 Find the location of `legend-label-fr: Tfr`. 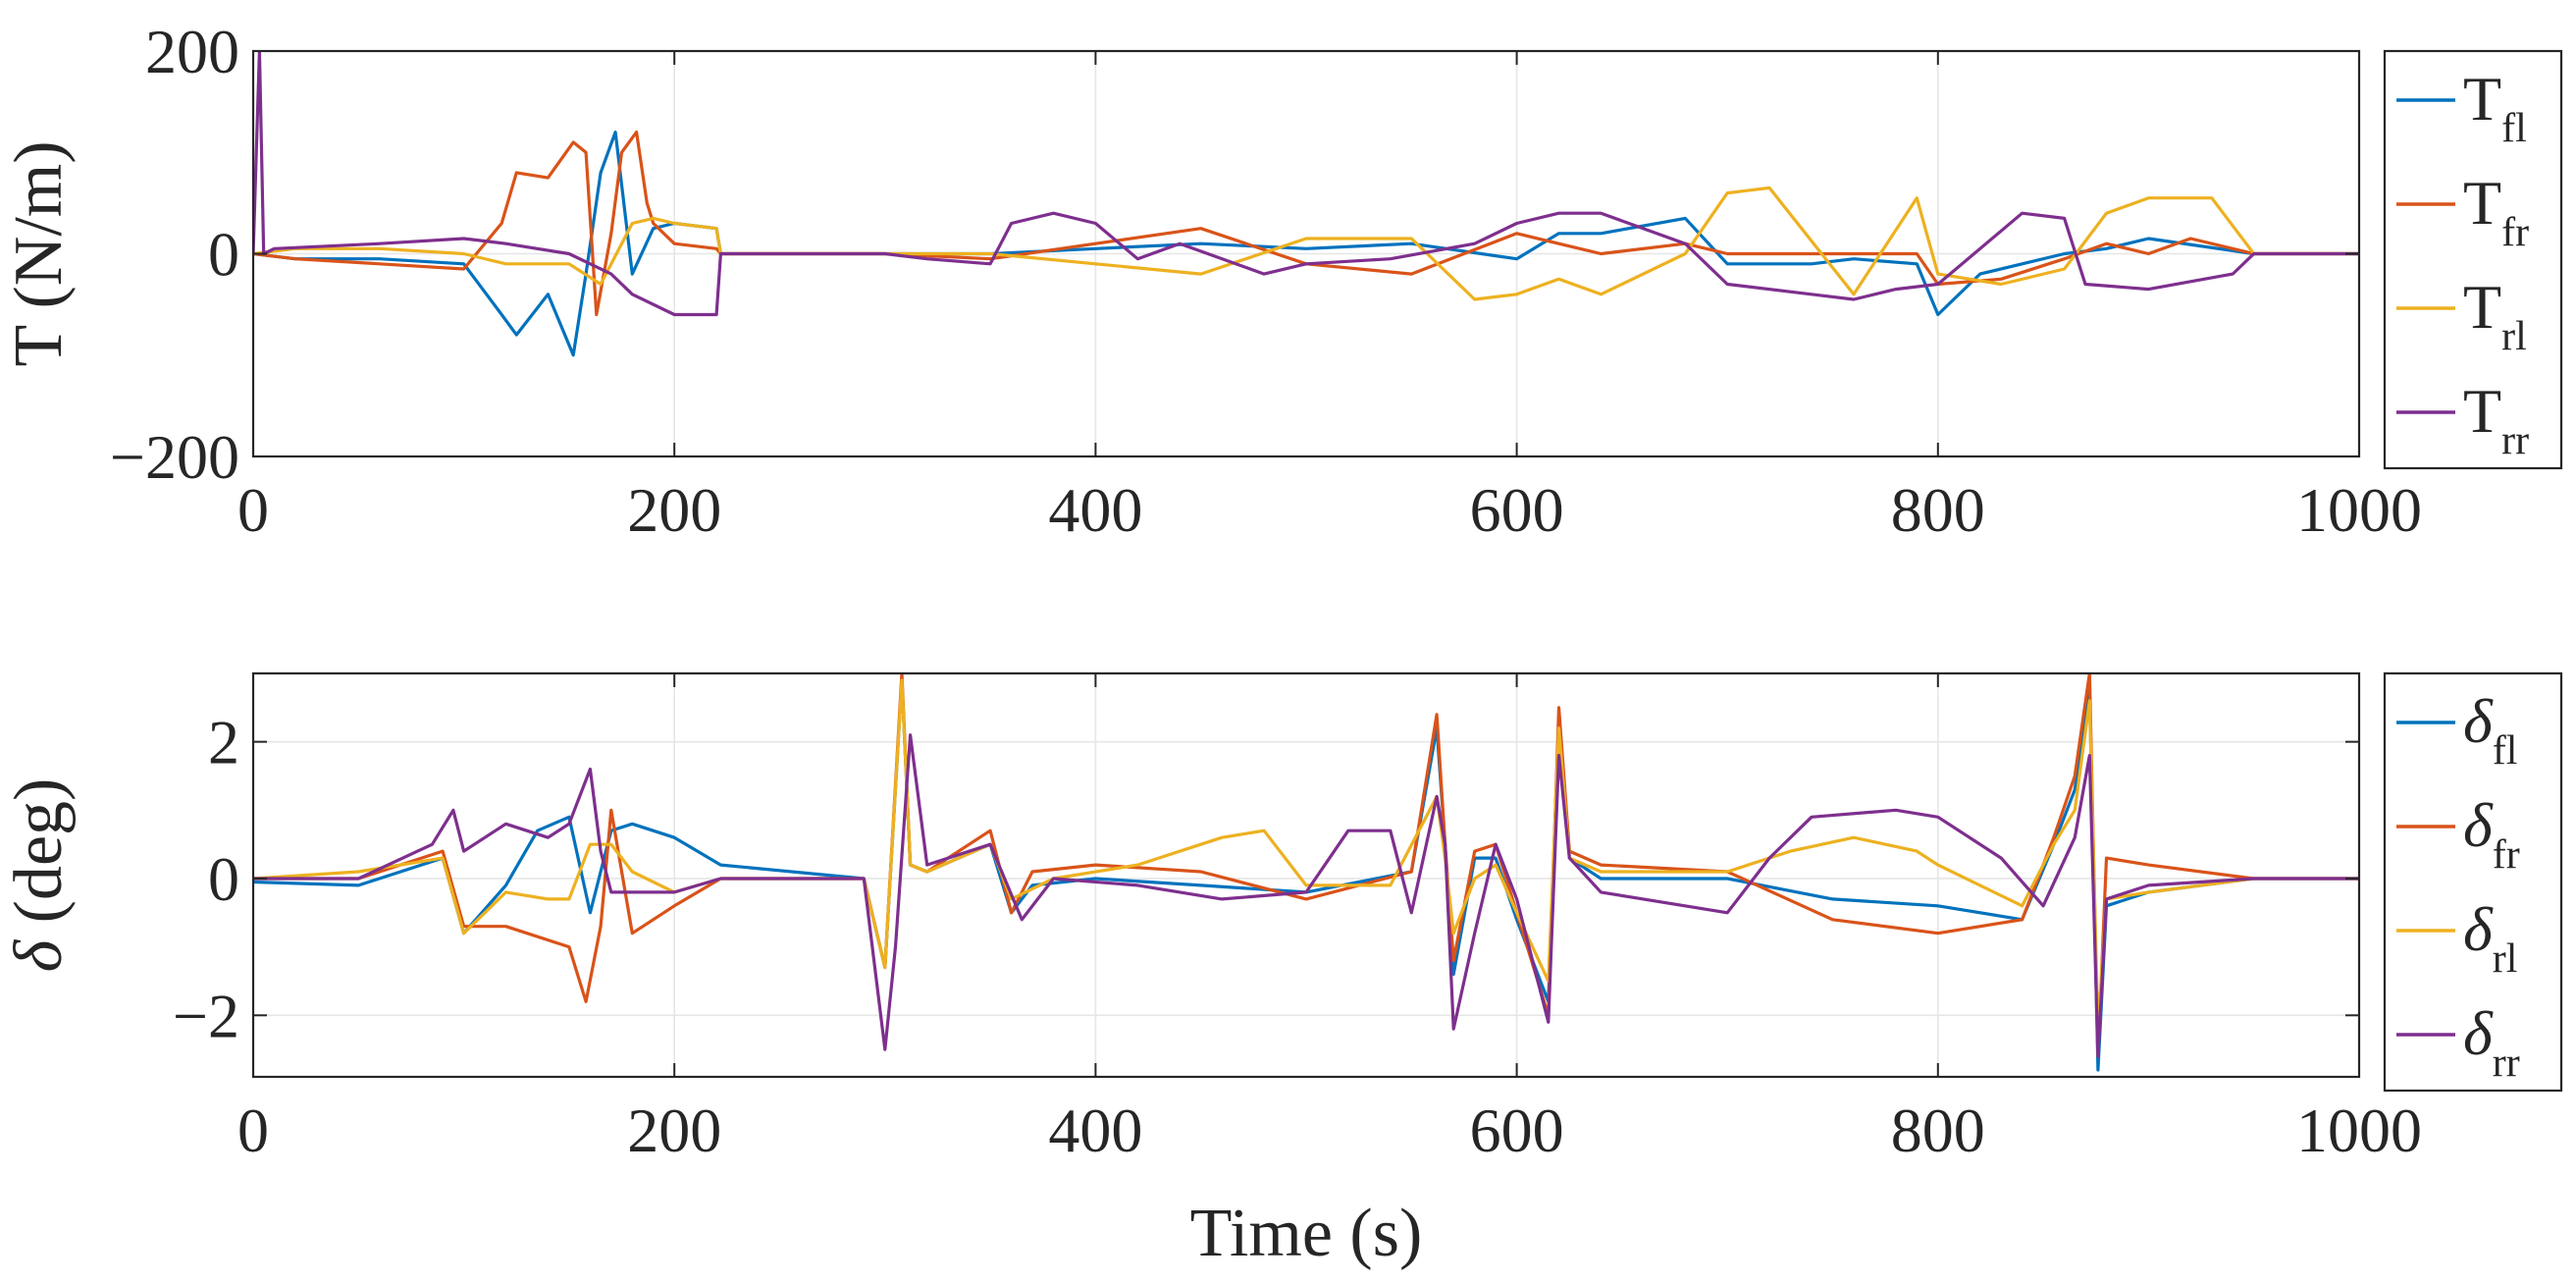

legend-label-fr: Tfr is located at coordinates (2496, 212).